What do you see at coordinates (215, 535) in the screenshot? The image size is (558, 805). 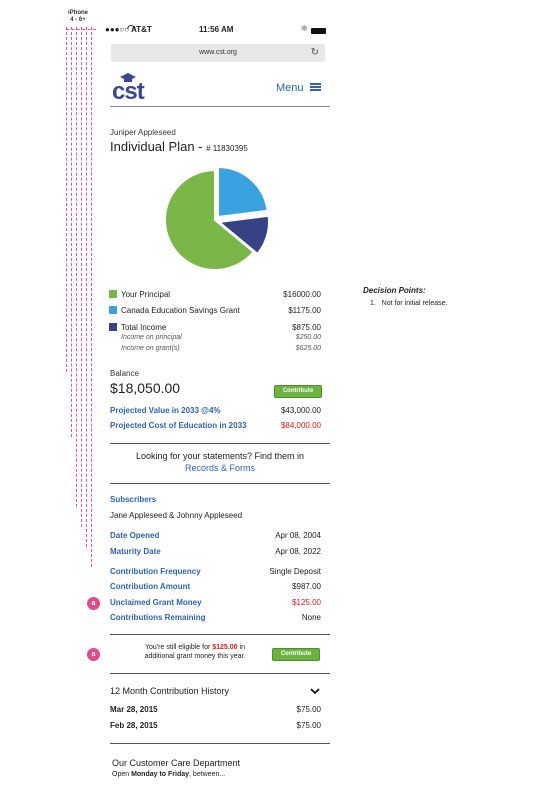 I see `date-opened-row: Date Opened Apr 08, 2004` at bounding box center [215, 535].